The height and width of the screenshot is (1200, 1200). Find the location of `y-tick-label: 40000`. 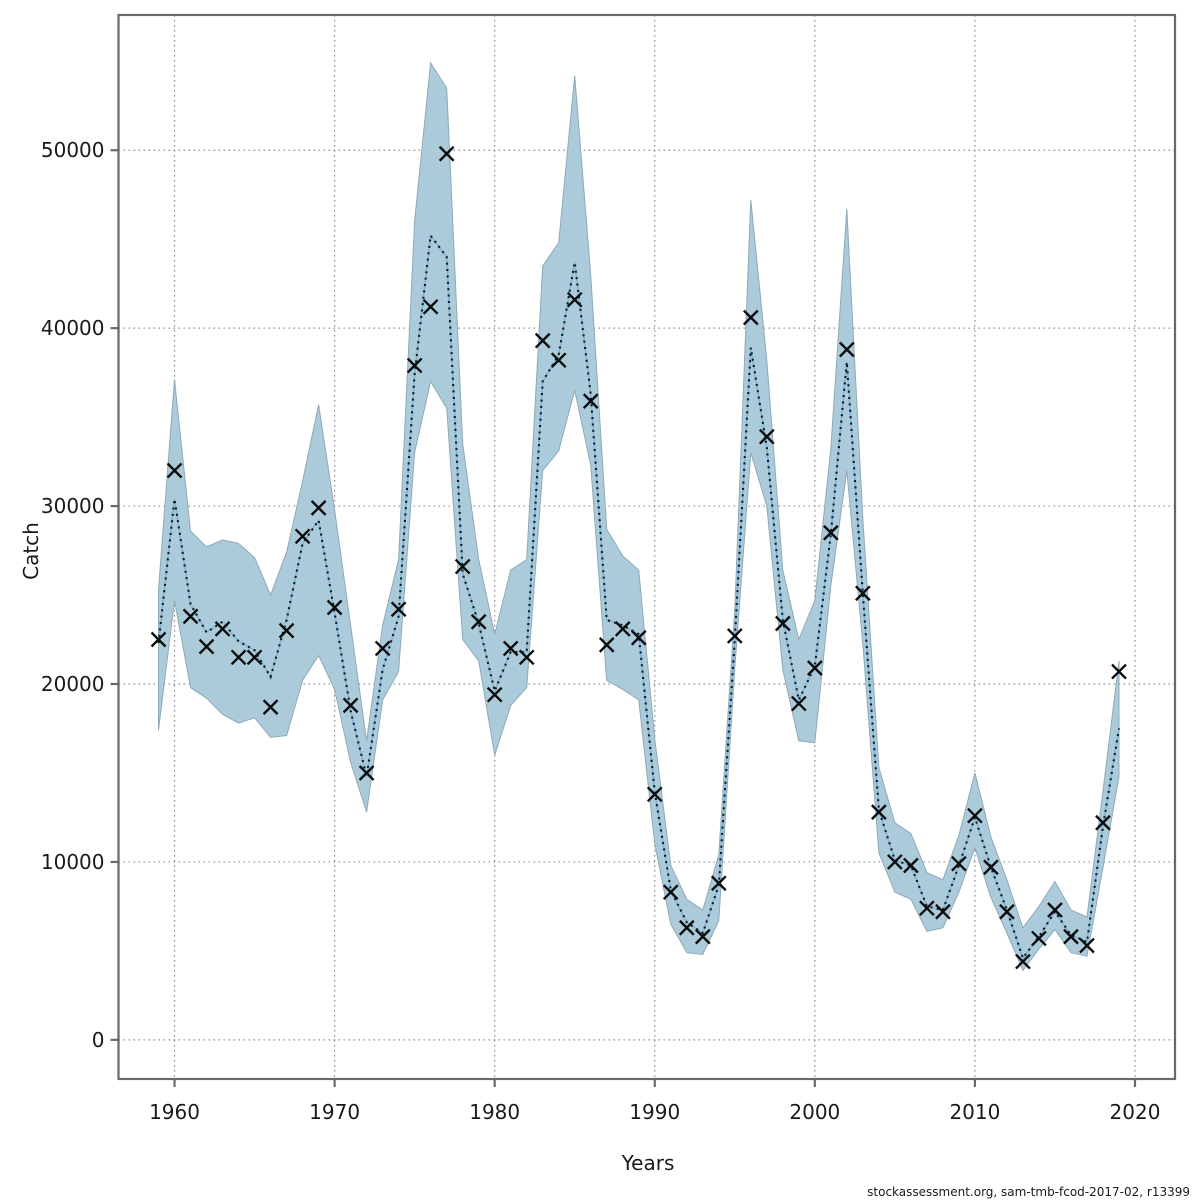

y-tick-label: 40000 is located at coordinates (73, 328).